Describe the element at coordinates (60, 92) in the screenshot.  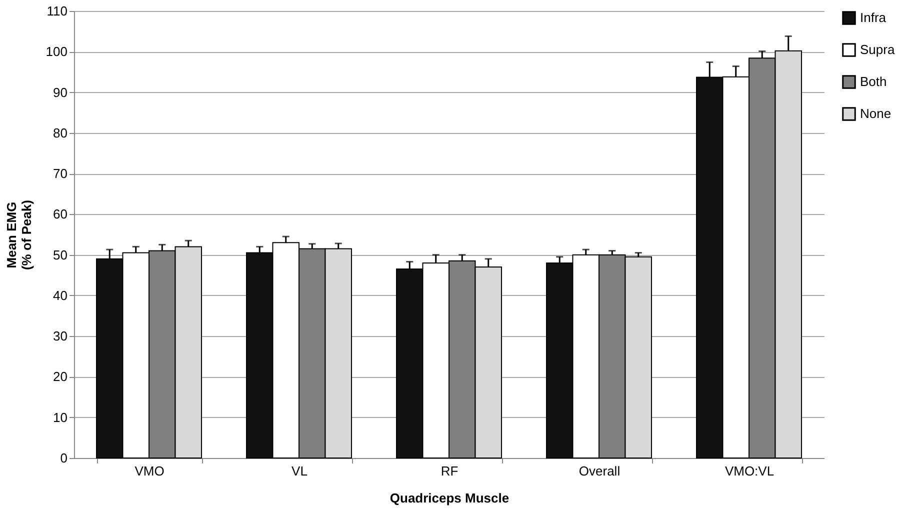
I see `y-tick-label: 90` at that location.